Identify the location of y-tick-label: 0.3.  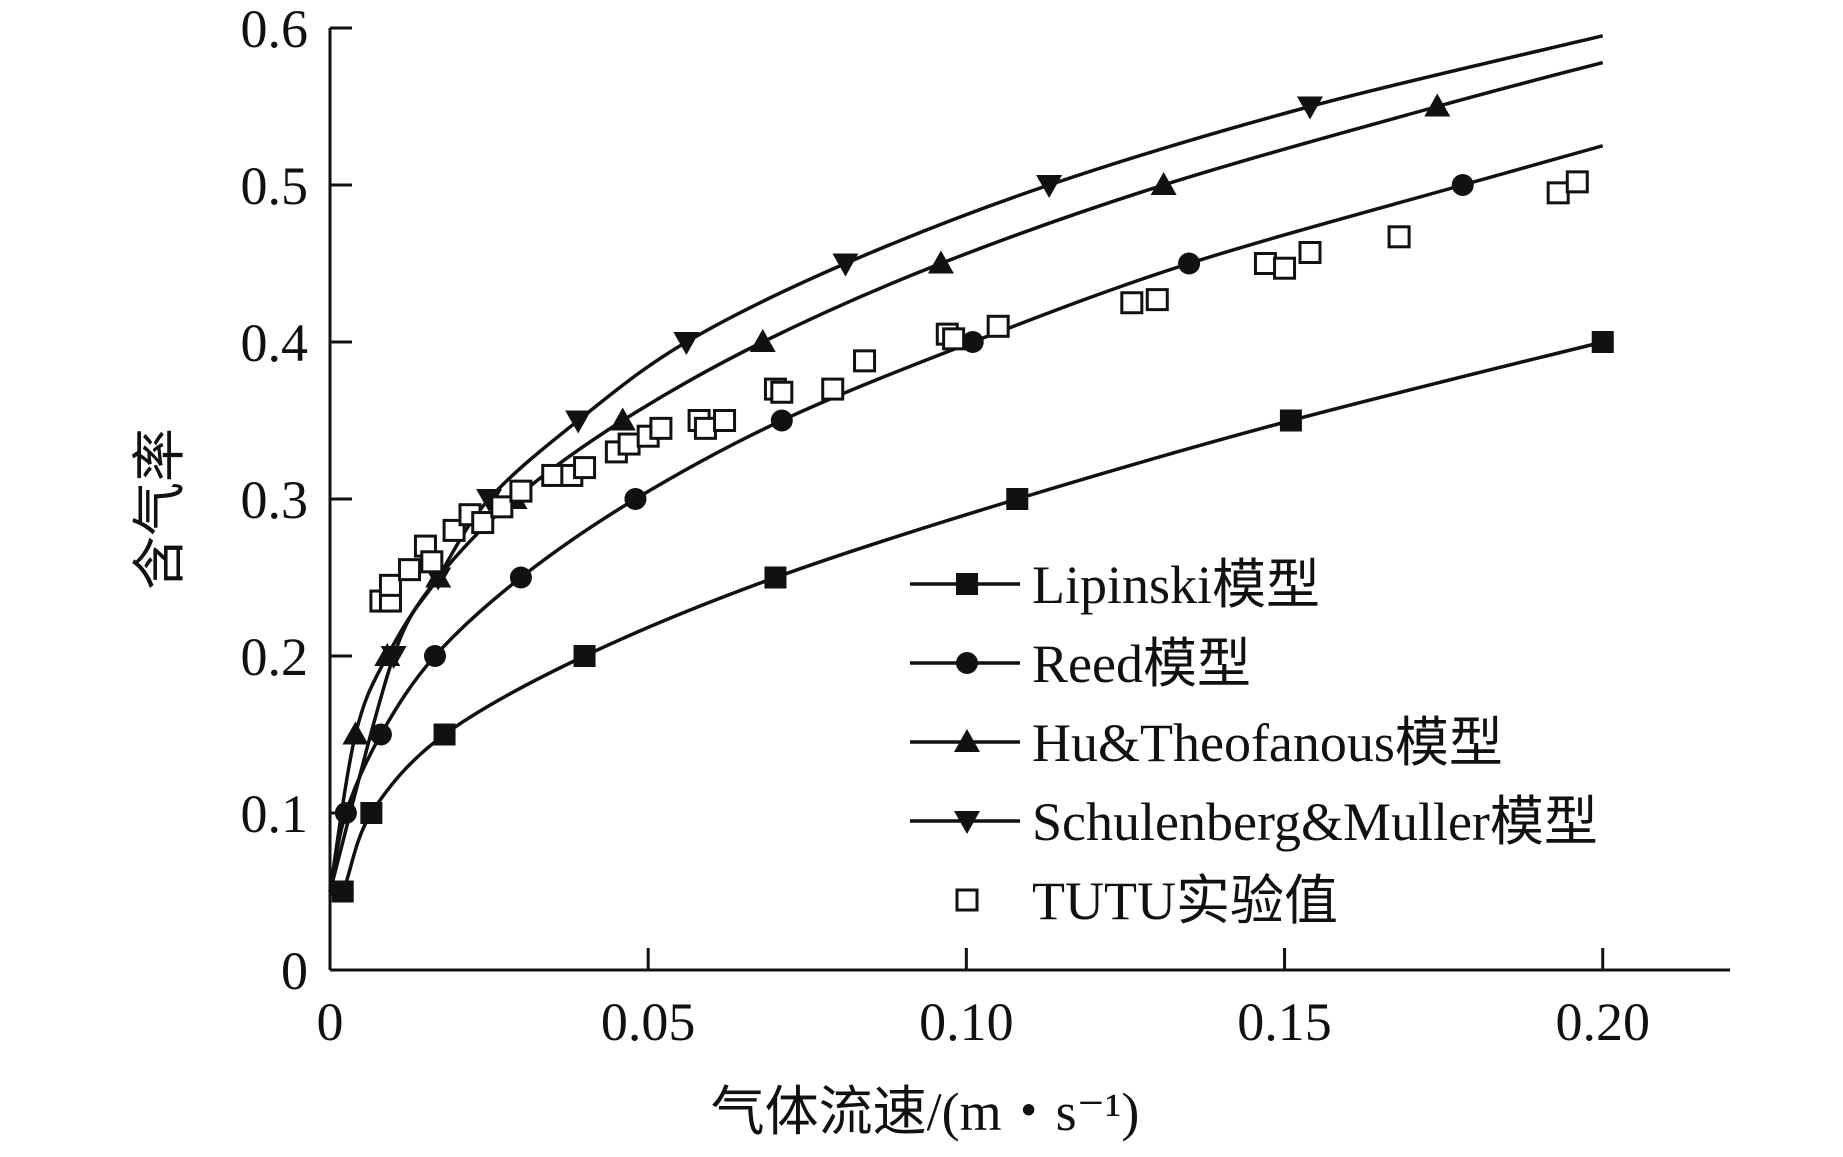
(275, 500).